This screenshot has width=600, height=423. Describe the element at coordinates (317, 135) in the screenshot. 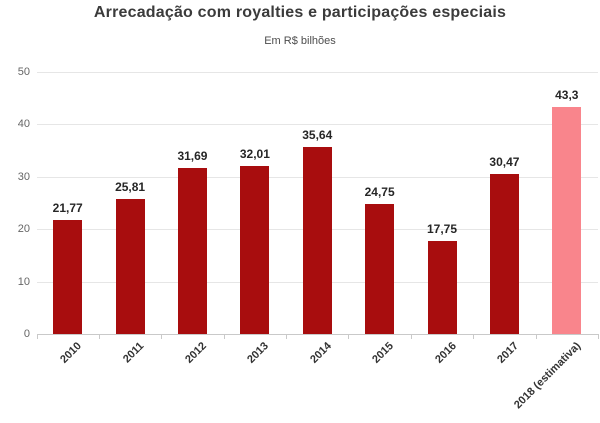

I see `bar-value-label: 35,64` at that location.